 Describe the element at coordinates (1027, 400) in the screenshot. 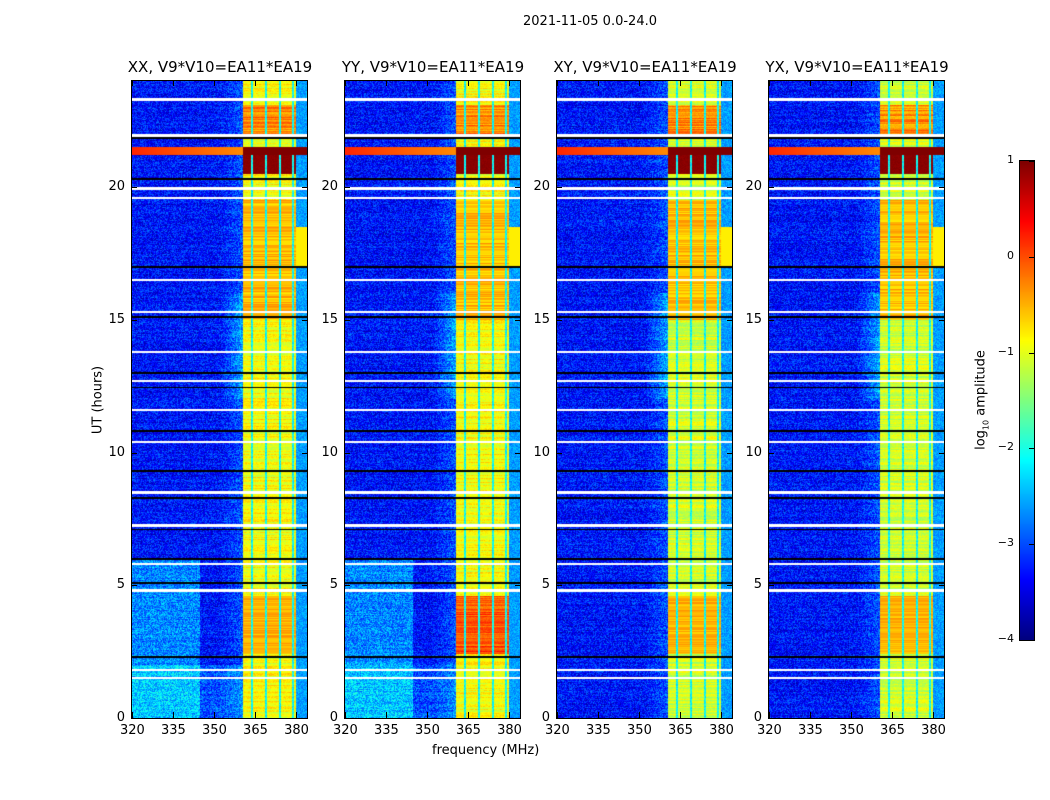

I see `colorbar` at that location.